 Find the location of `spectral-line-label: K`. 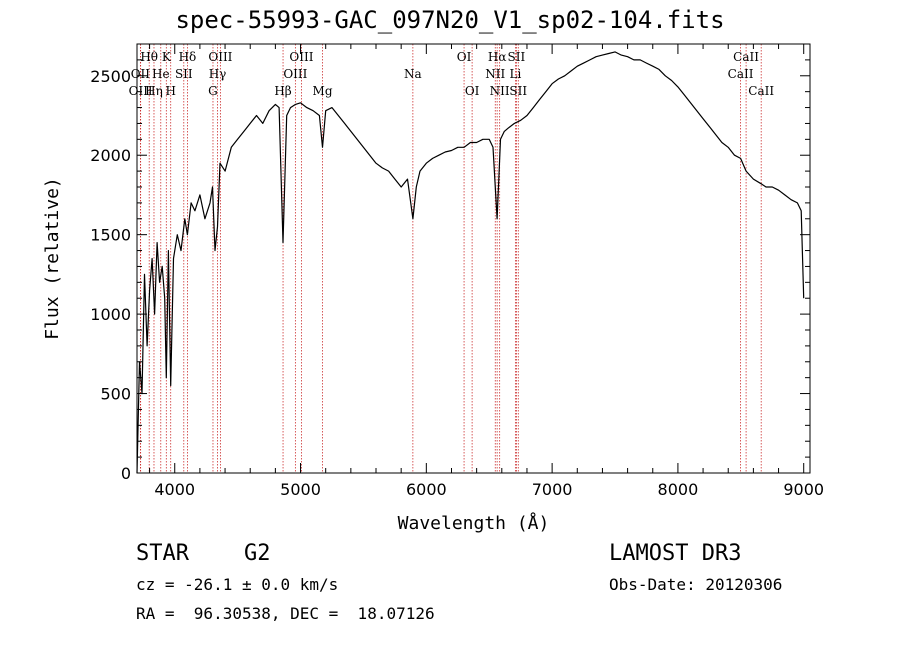

spectral-line-label: K is located at coordinates (167, 57).